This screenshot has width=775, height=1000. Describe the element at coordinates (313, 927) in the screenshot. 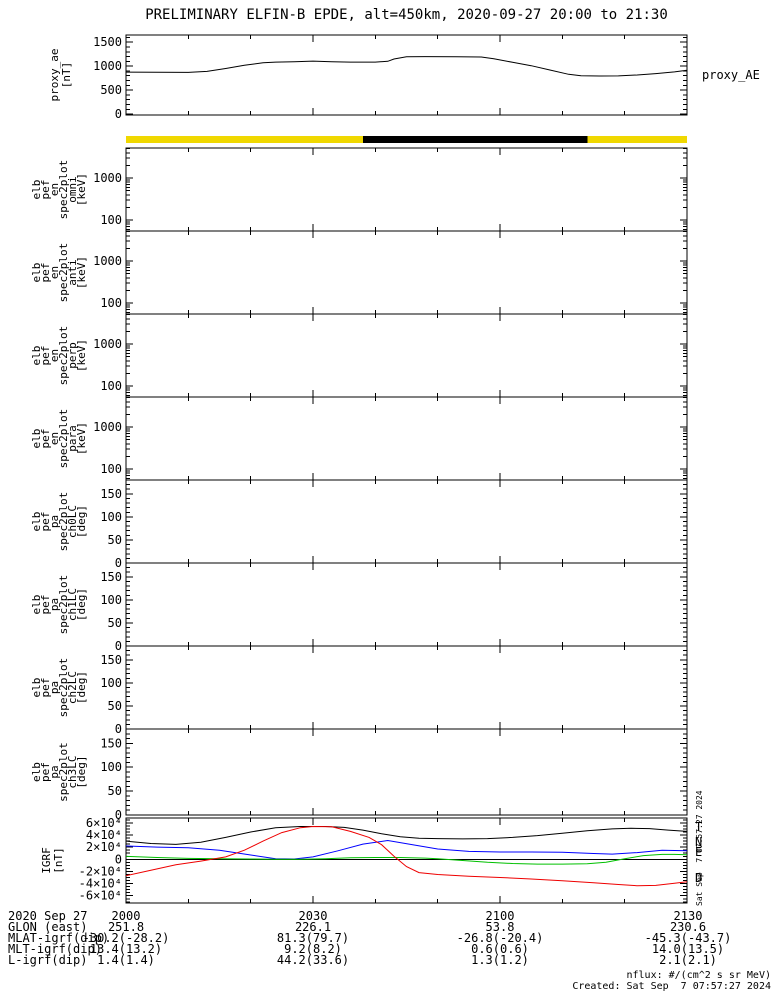

I see `bottom-row-value: 226.1` at that location.